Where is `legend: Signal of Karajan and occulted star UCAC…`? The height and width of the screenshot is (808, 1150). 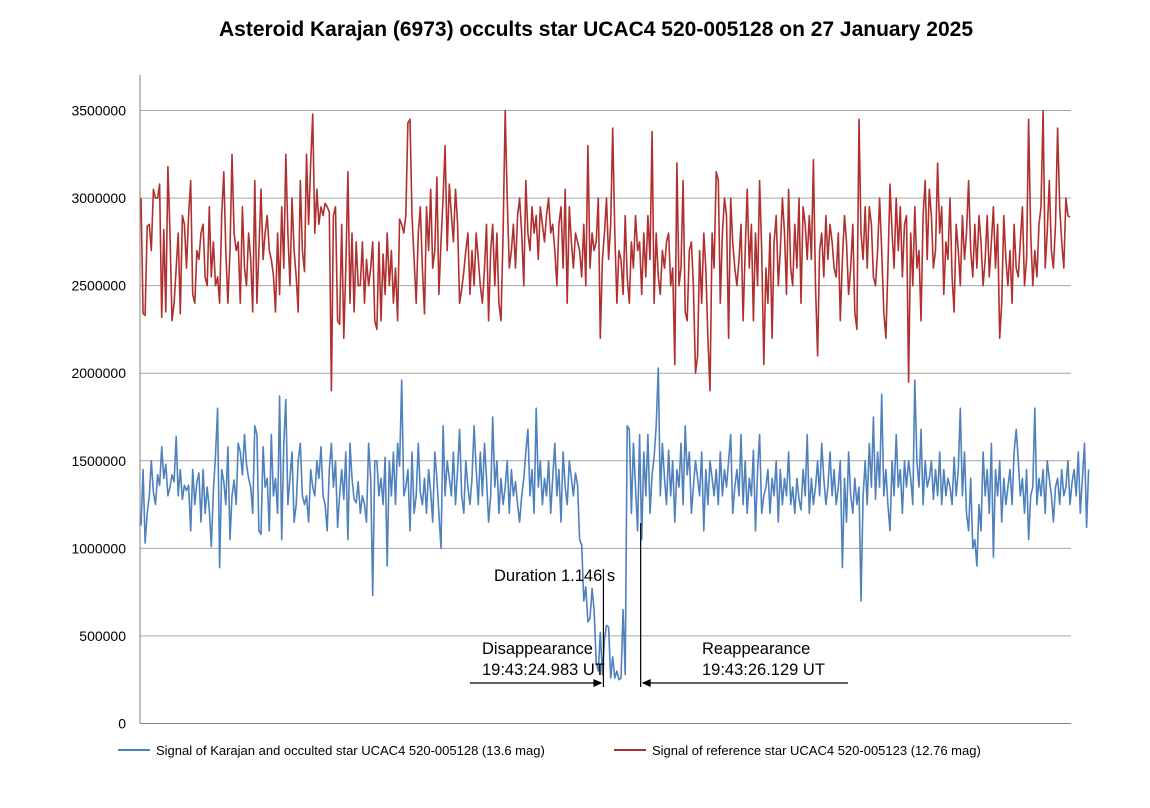 legend: Signal of Karajan and occulted star UCAC… is located at coordinates (549, 750).